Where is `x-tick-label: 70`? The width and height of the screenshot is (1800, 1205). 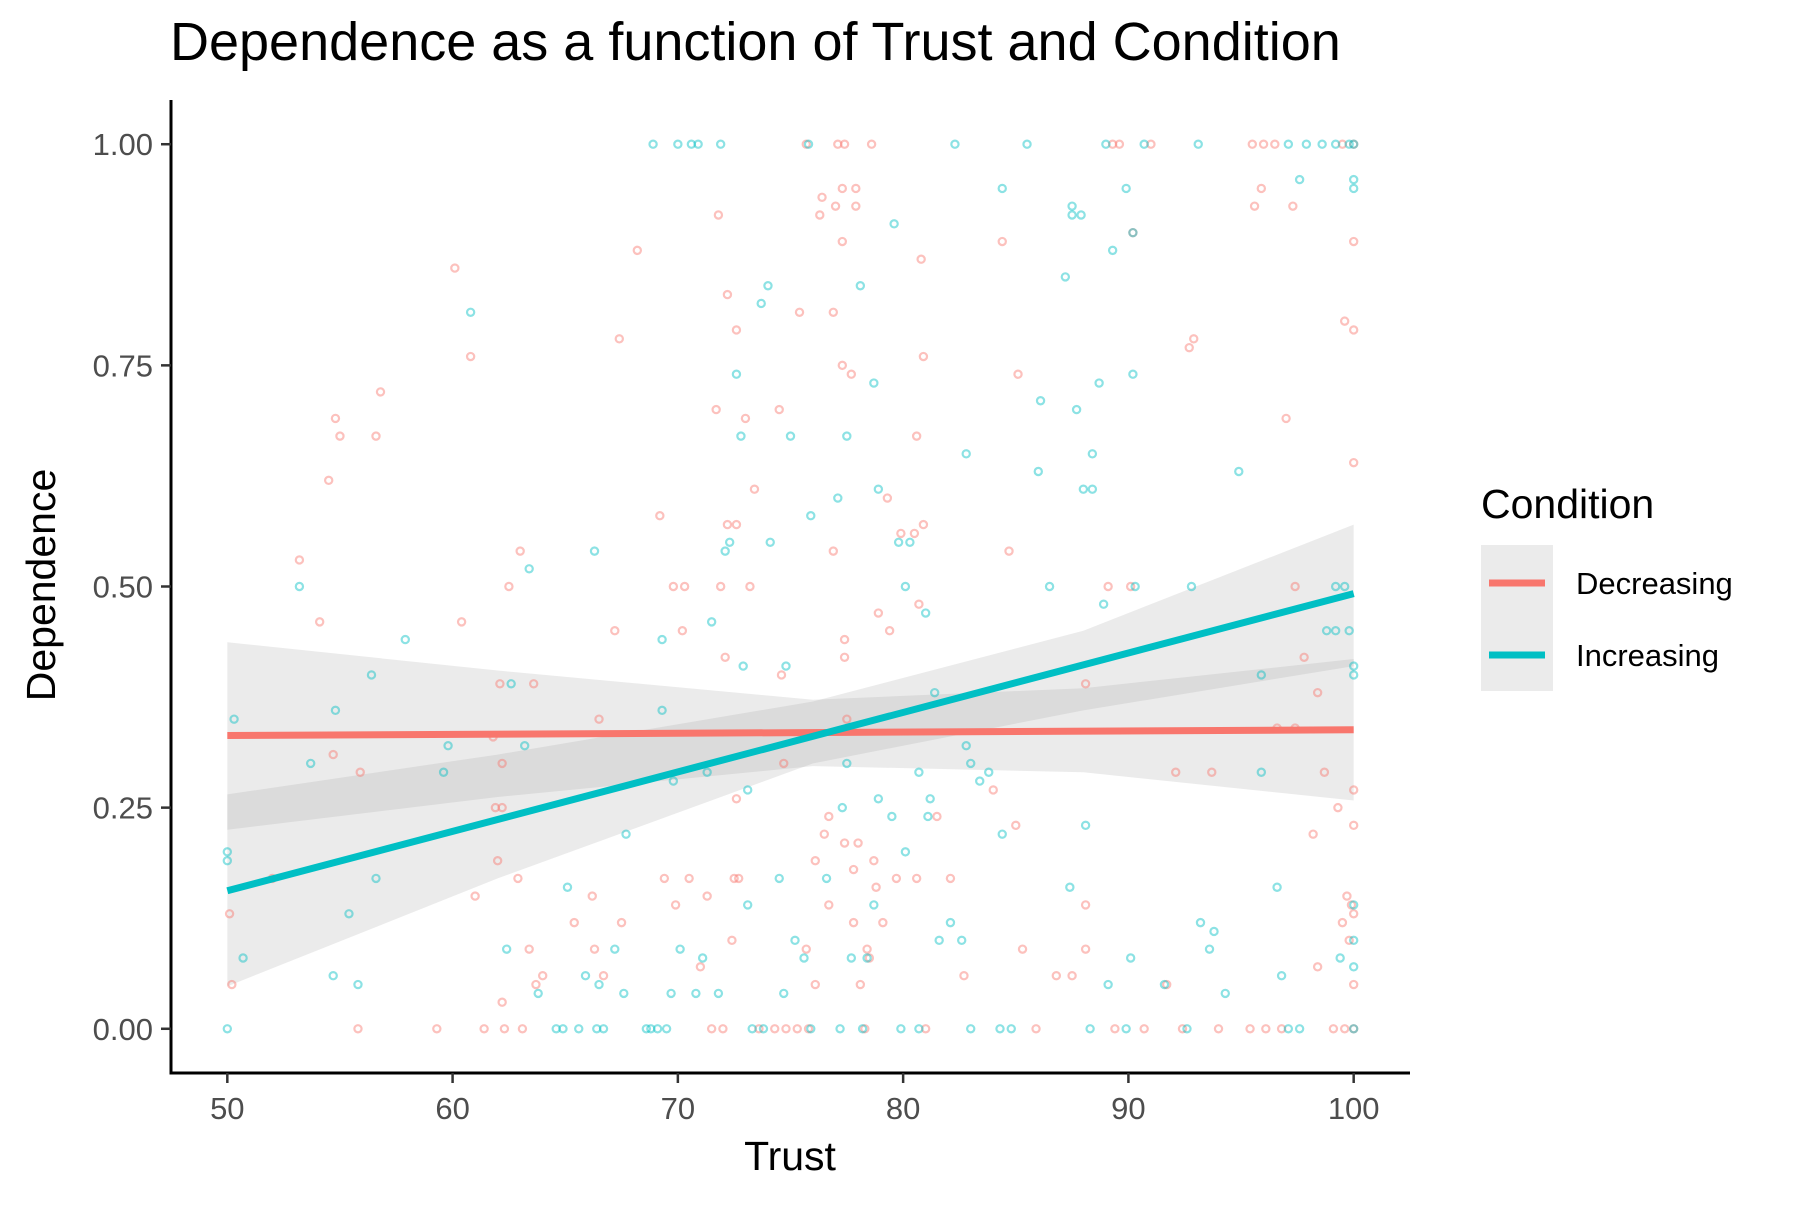
x-tick-label: 70 is located at coordinates (678, 1108).